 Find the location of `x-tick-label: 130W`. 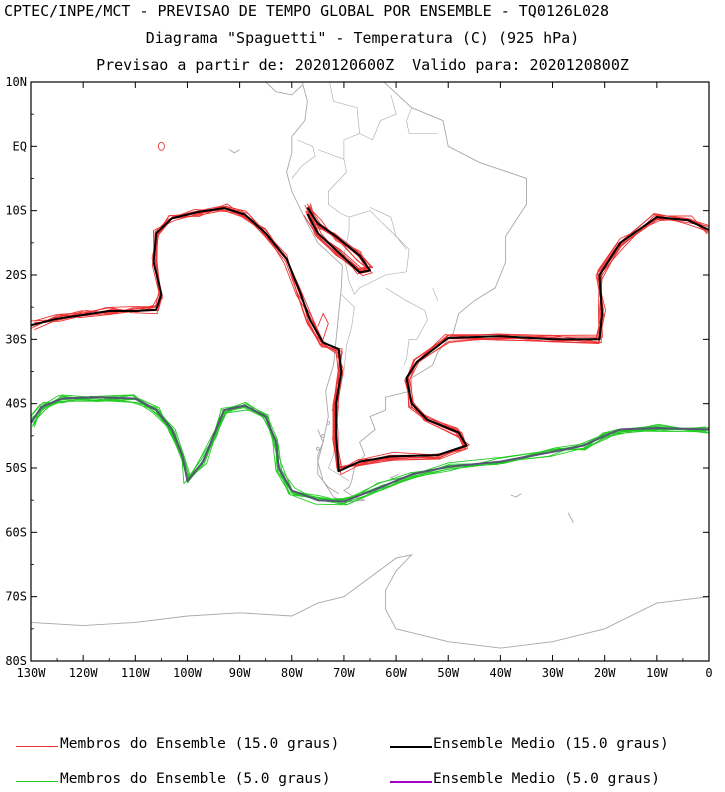

x-tick-label: 130W is located at coordinates (32, 673).